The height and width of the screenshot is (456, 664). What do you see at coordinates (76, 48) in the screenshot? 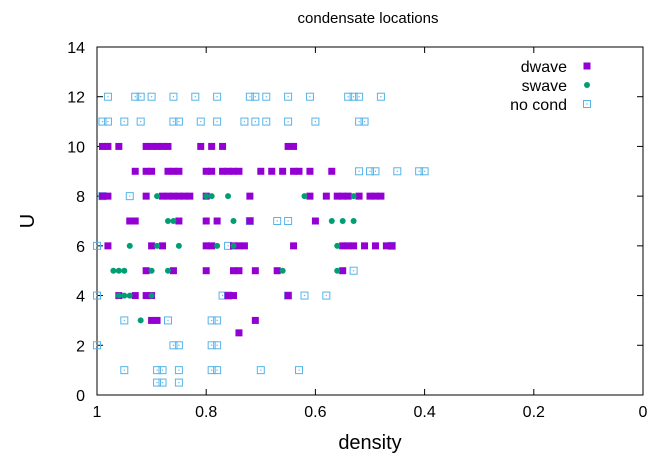
I see `y-tick-label: 14` at bounding box center [76, 48].